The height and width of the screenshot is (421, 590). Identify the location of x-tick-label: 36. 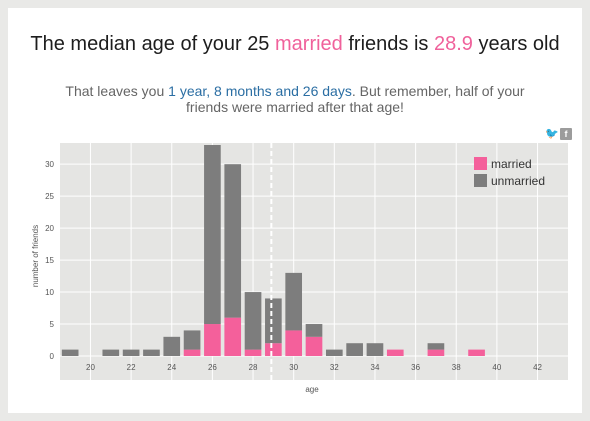
(415, 367).